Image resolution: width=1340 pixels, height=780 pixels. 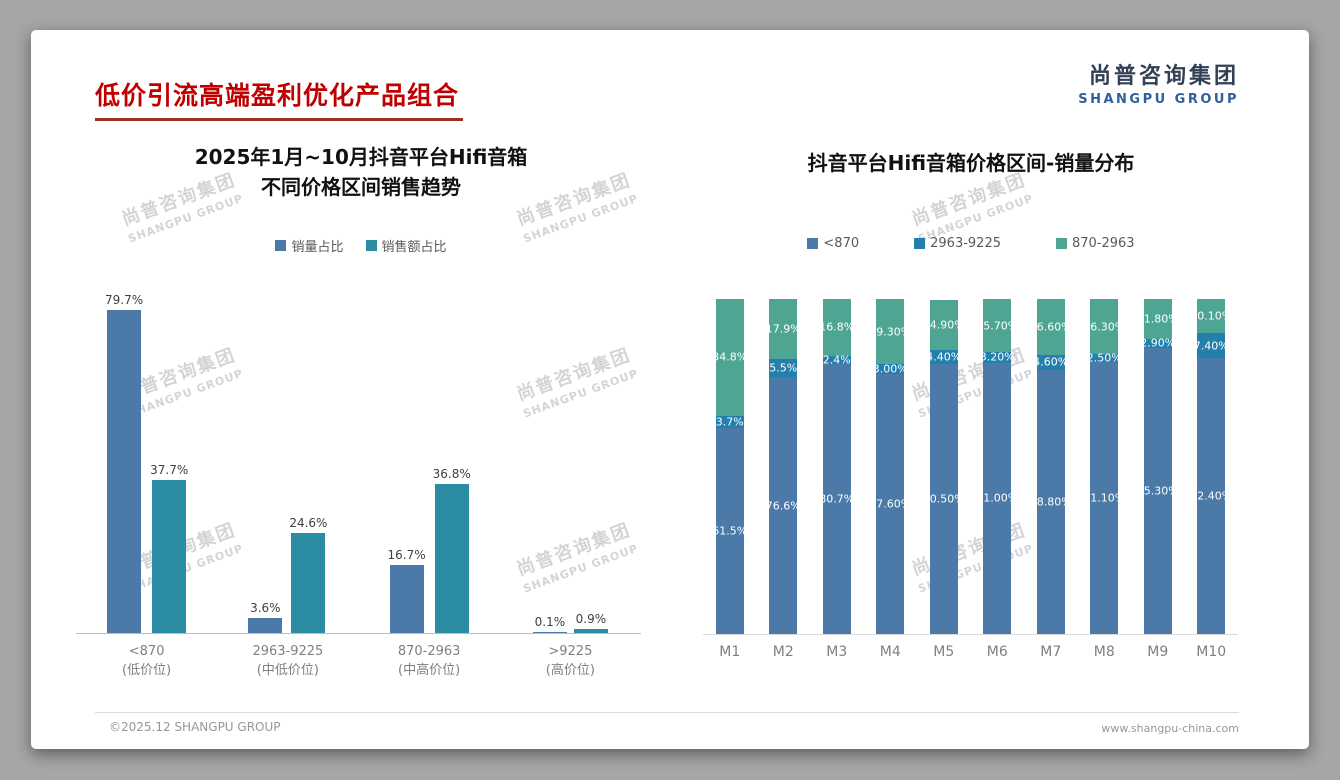 I want to click on bar-value-label: 0.1%, so click(x=550, y=621).